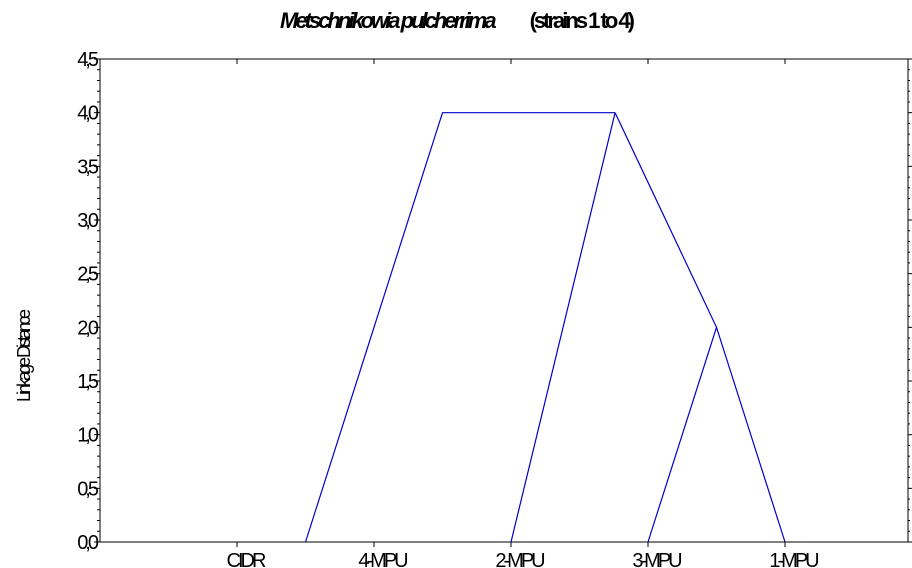  Describe the element at coordinates (388, 20) in the screenshot. I see `chart-title-species: Metschnikowia pulcherrima` at that location.